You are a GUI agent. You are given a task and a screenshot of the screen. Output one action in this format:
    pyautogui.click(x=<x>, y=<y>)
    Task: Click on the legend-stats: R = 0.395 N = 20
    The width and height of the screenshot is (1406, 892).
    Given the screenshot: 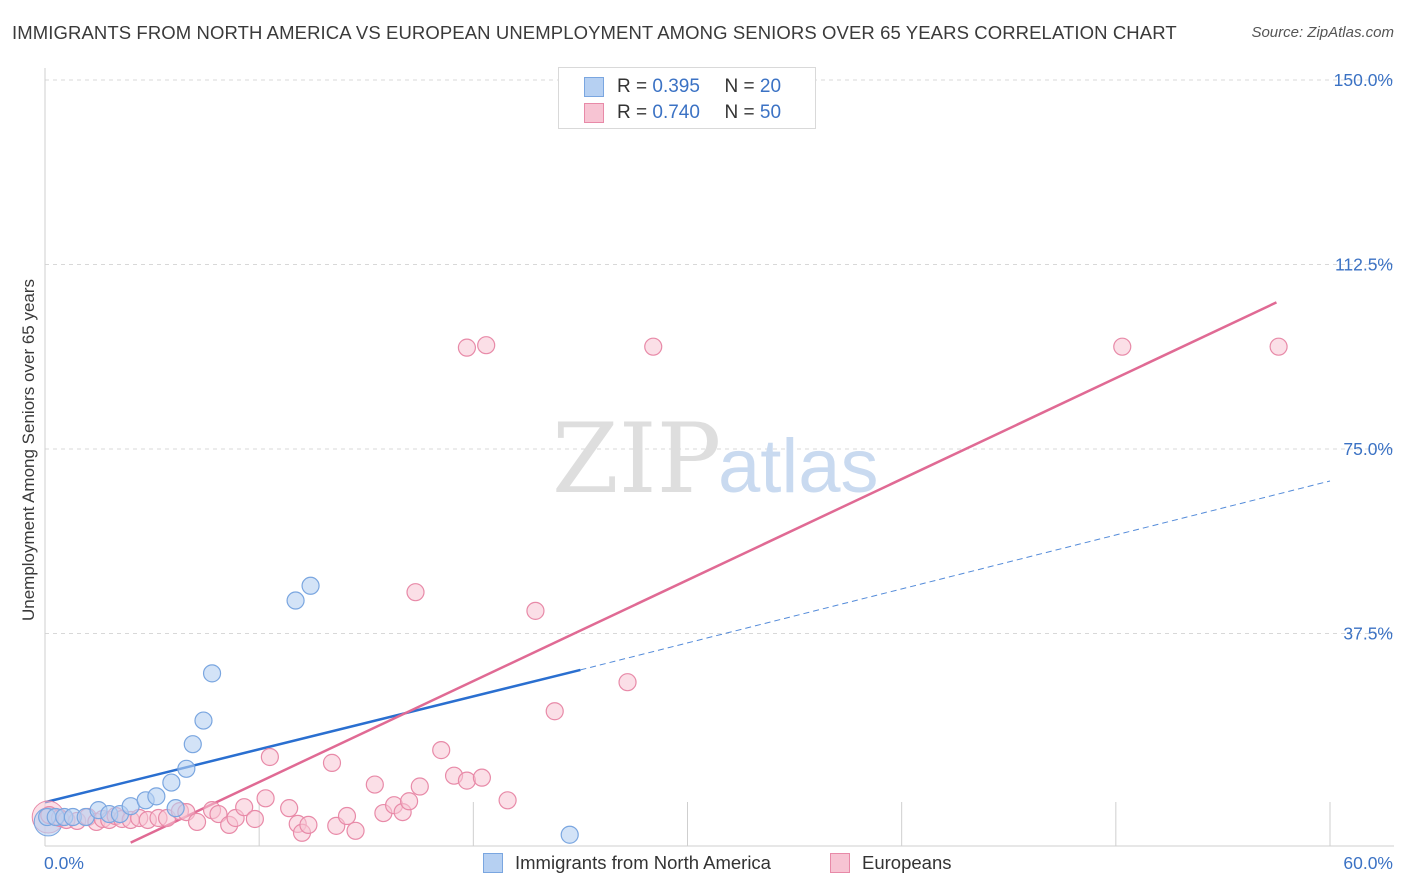 What is the action you would take?
    pyautogui.click(x=699, y=87)
    